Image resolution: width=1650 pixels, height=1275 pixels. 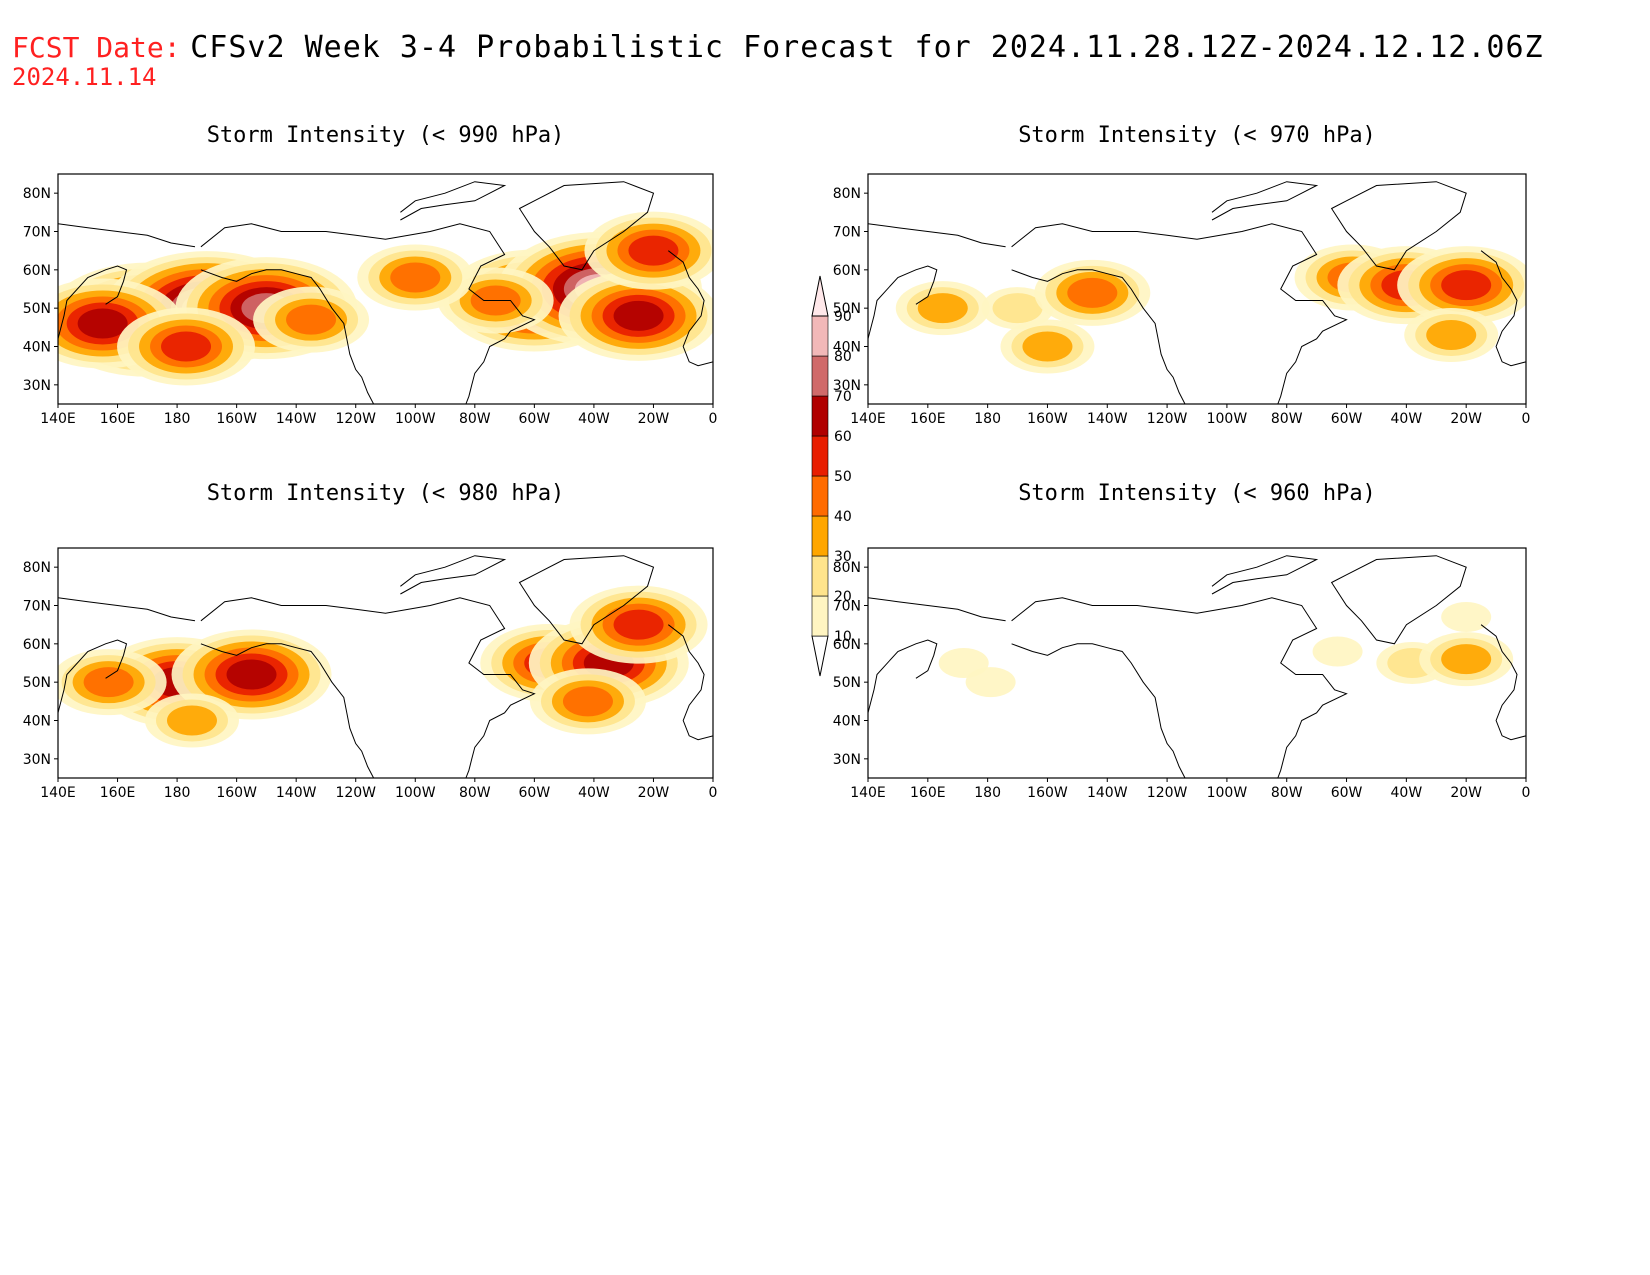 I want to click on colorbar-label: 20, so click(x=843, y=597).